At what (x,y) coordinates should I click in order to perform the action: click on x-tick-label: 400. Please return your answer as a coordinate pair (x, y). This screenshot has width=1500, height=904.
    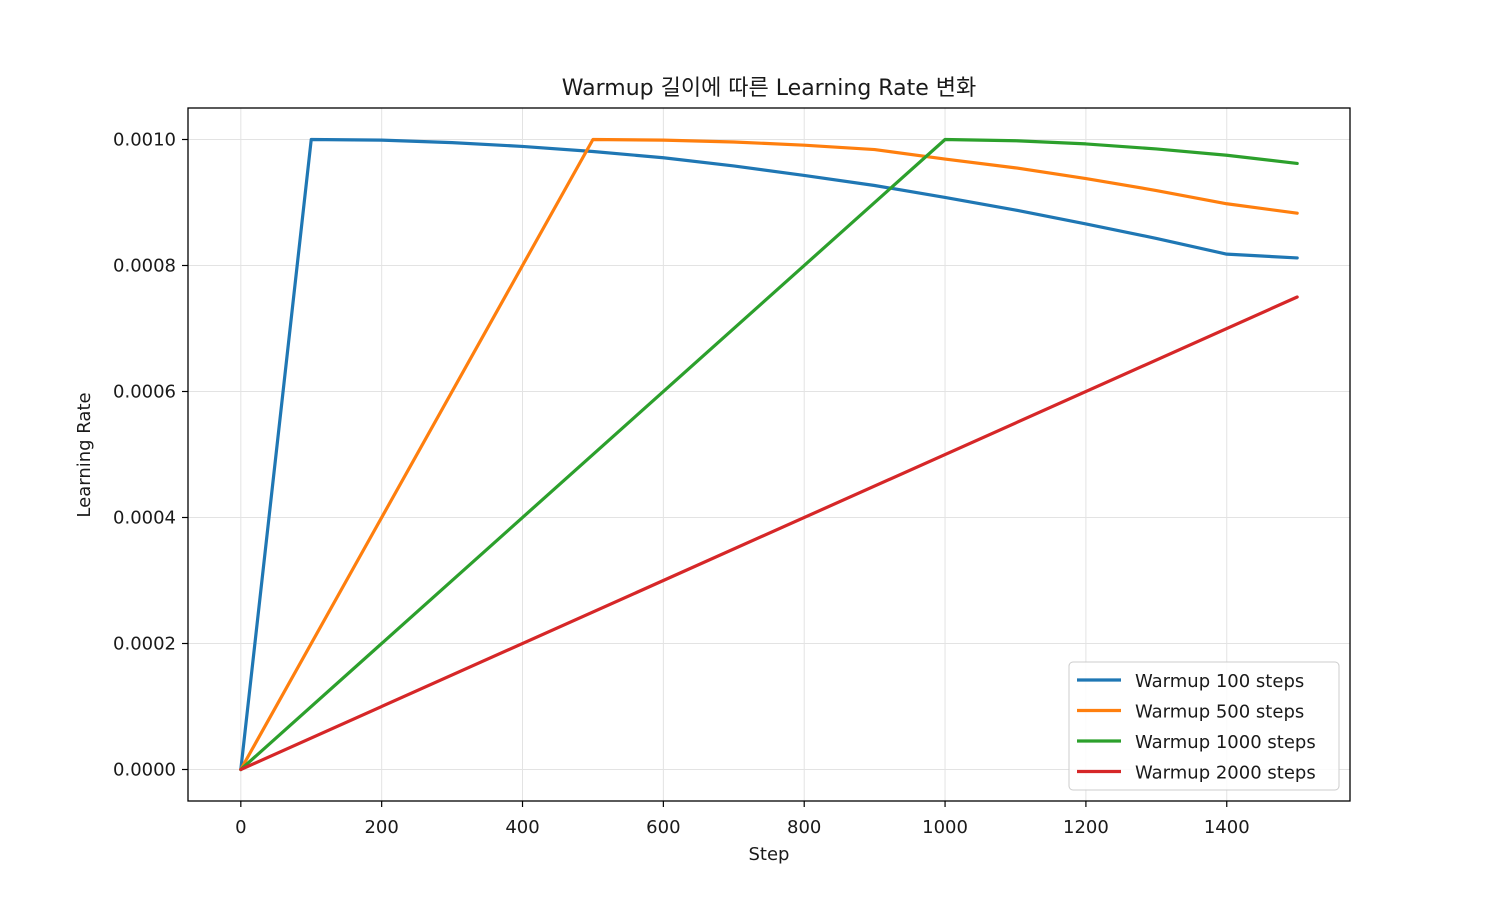
    Looking at the image, I should click on (522, 827).